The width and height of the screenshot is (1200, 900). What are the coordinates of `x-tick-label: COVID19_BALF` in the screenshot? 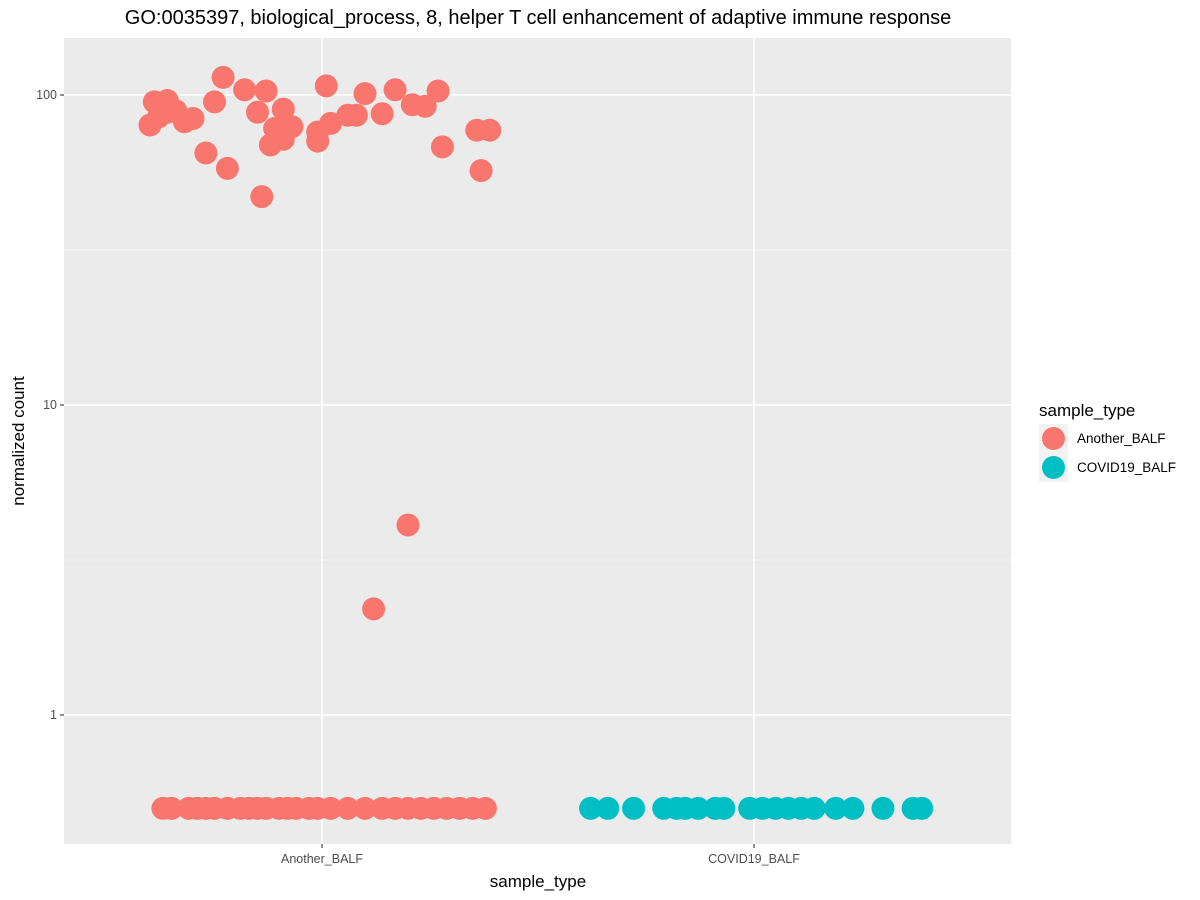 It's located at (754, 859).